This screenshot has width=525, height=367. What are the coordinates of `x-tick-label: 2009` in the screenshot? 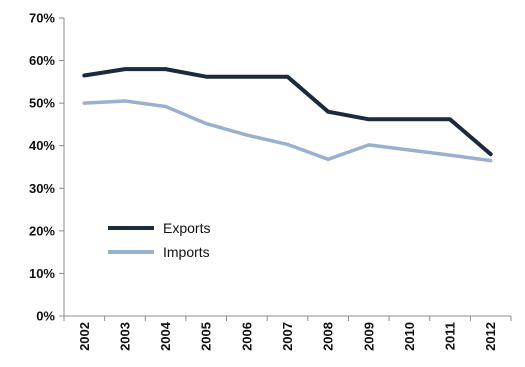 It's located at (368, 336).